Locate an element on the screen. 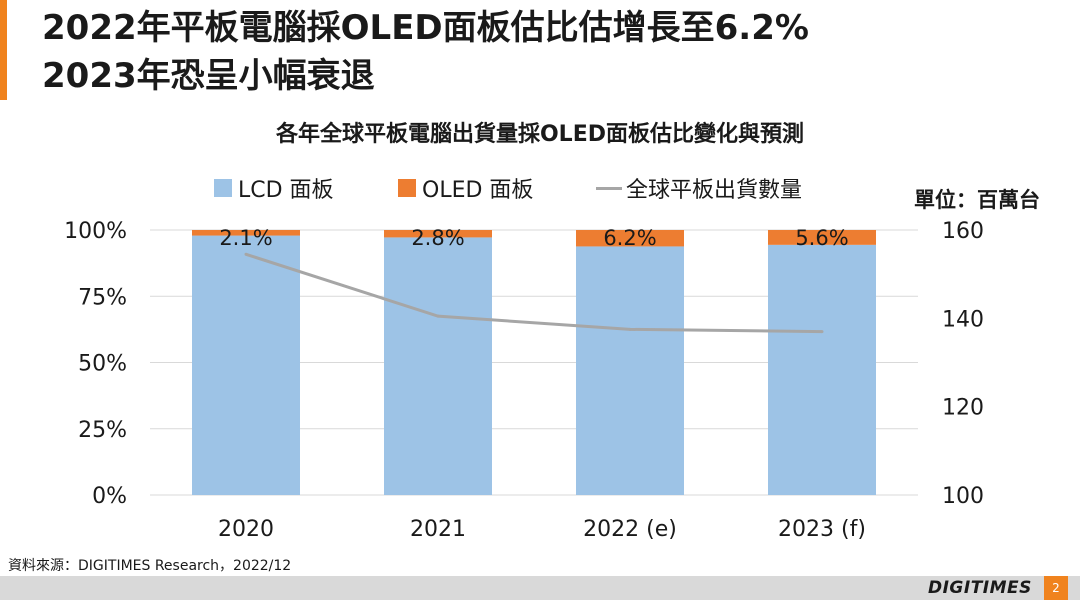 Image resolution: width=1080 pixels, height=609 pixels. oled-data-label: 2.1% is located at coordinates (245, 238).